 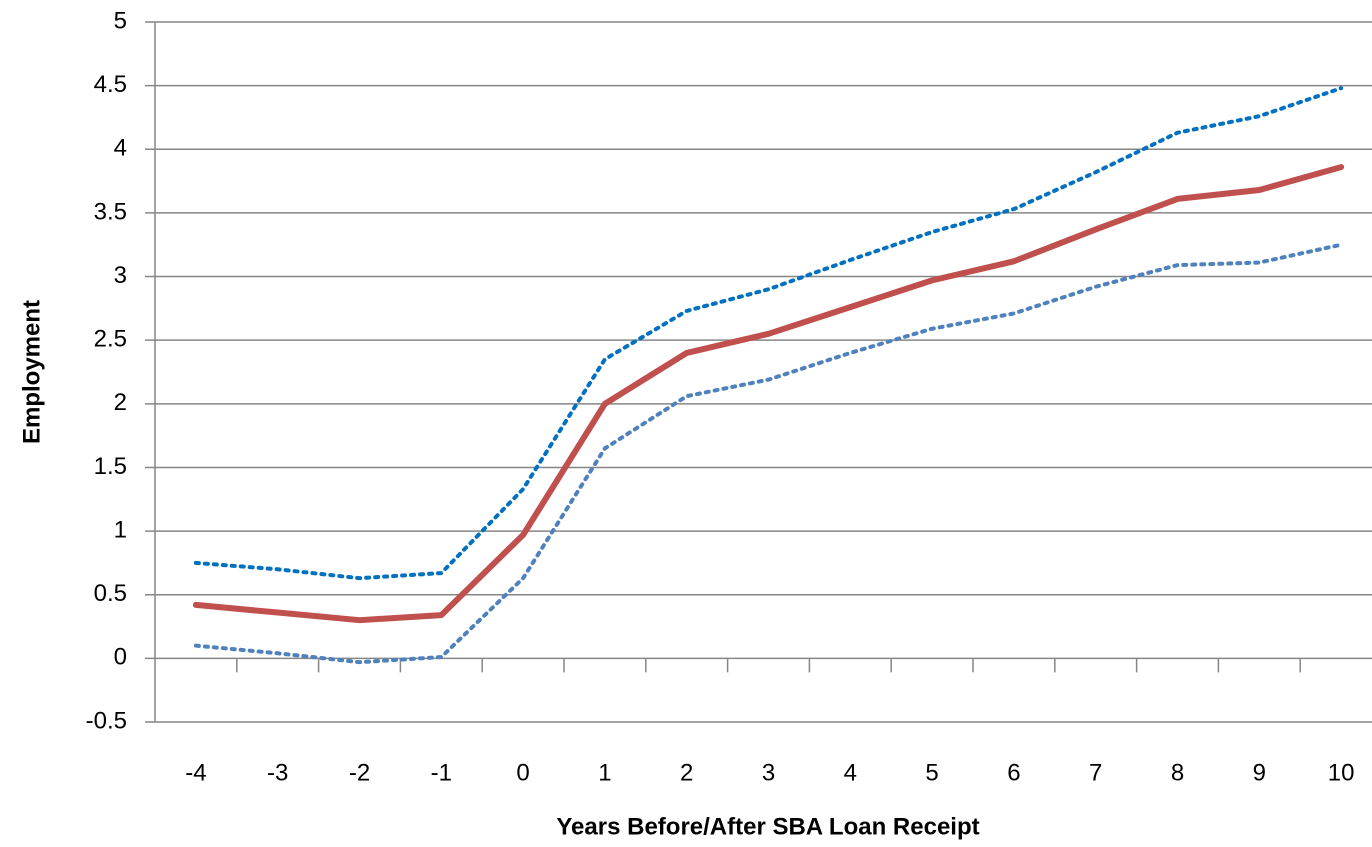 I want to click on x-tick-label: 0, so click(x=522, y=772).